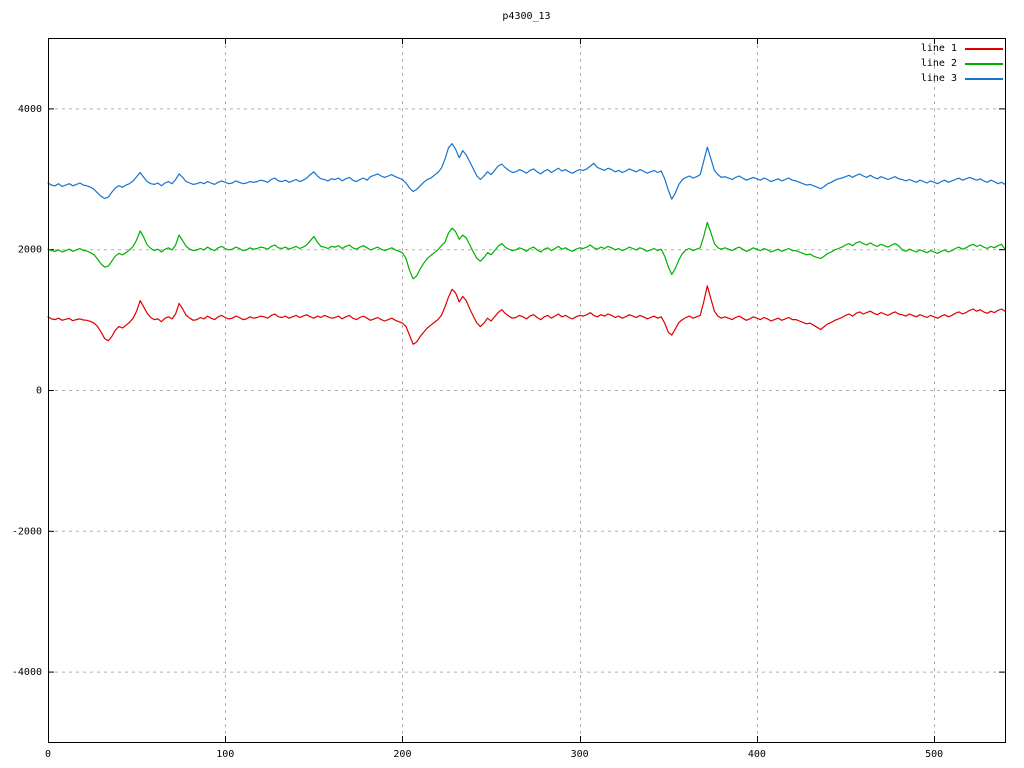 The height and width of the screenshot is (768, 1024). Describe the element at coordinates (402, 754) in the screenshot. I see `x-tick-label: 200` at that location.